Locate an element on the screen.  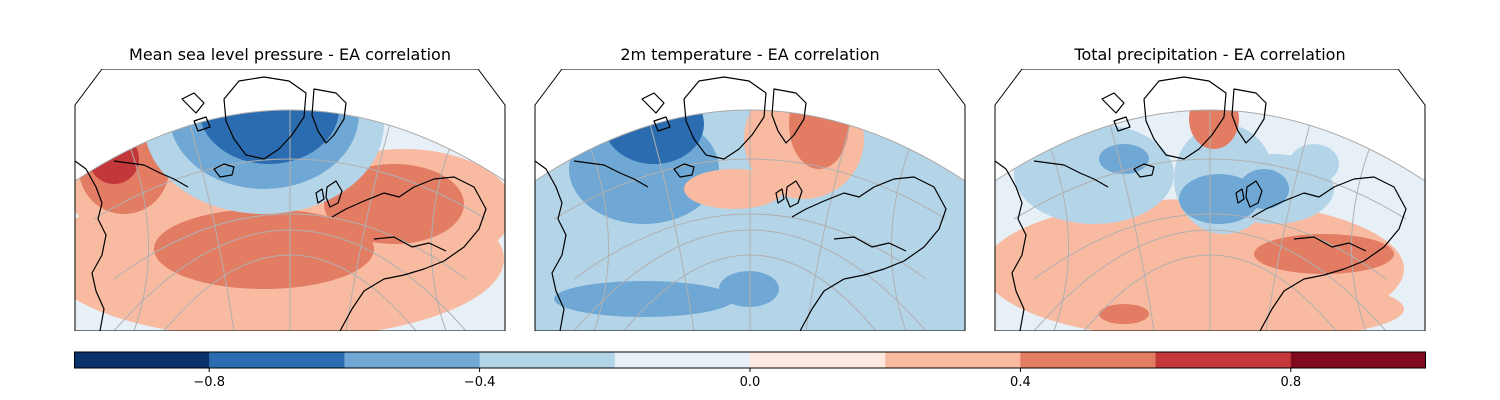
colorbar-tick-label: −0.4 is located at coordinates (480, 382).